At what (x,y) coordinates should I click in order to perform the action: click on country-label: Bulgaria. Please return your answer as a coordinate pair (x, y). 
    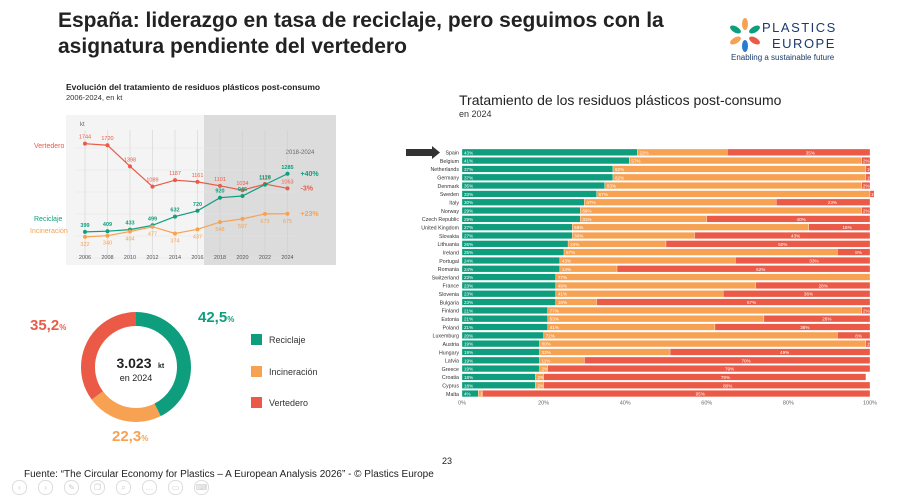
    Looking at the image, I should click on (449, 303).